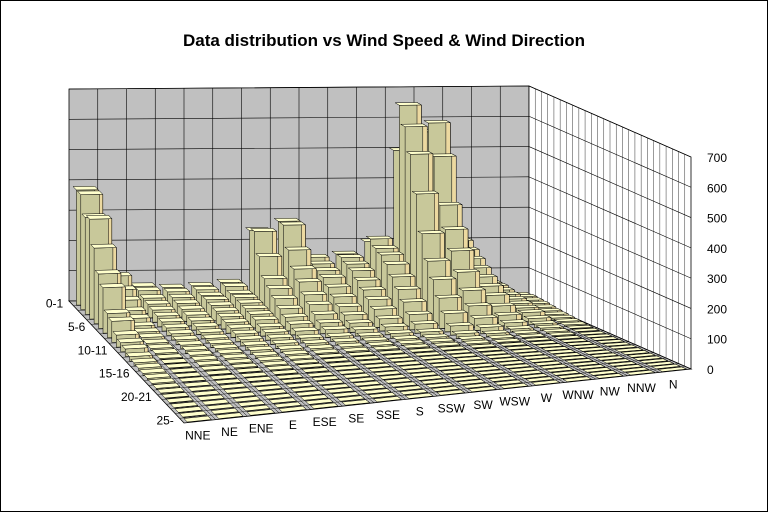 The width and height of the screenshot is (768, 512). I want to click on z-tick-label: 300, so click(717, 279).